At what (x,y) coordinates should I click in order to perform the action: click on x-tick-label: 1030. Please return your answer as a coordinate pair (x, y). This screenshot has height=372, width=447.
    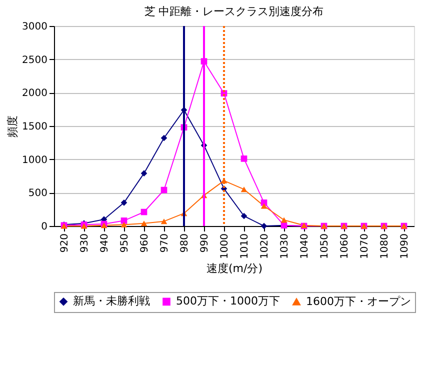
    Looking at the image, I should click on (285, 246).